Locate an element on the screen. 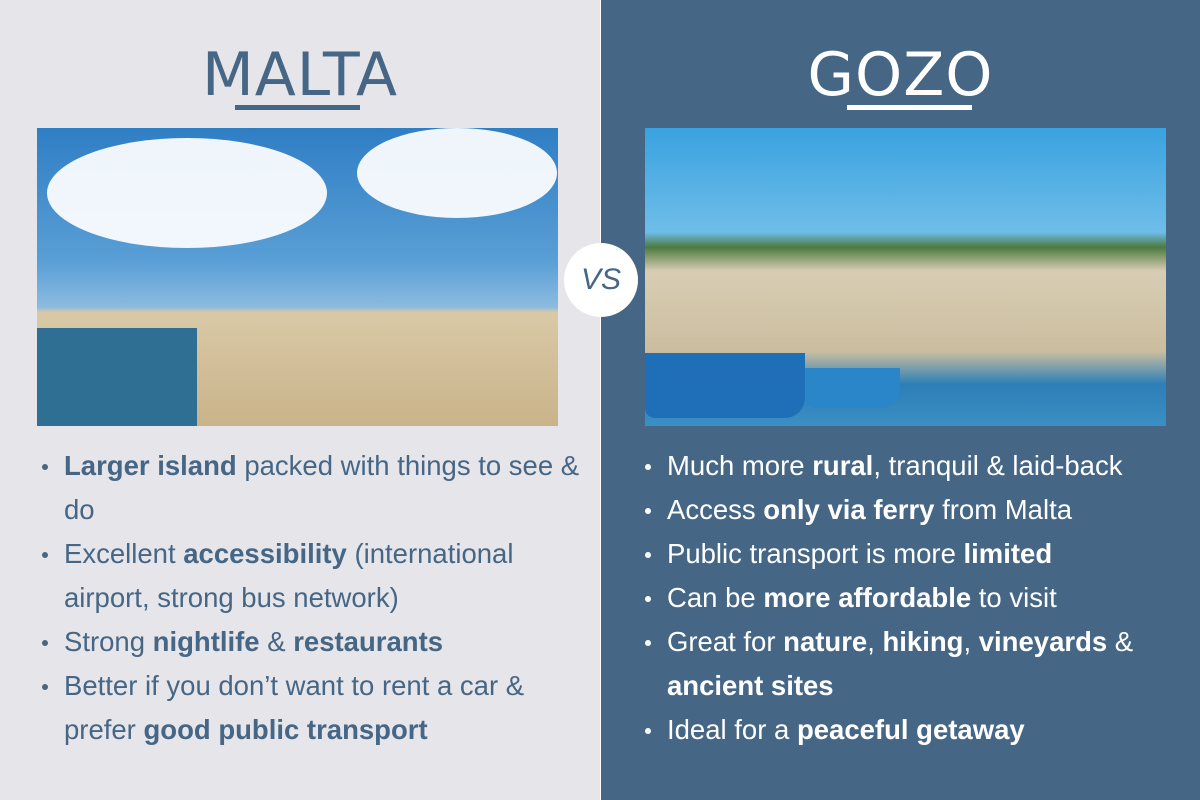  bold-text: nightlife is located at coordinates (206, 641).